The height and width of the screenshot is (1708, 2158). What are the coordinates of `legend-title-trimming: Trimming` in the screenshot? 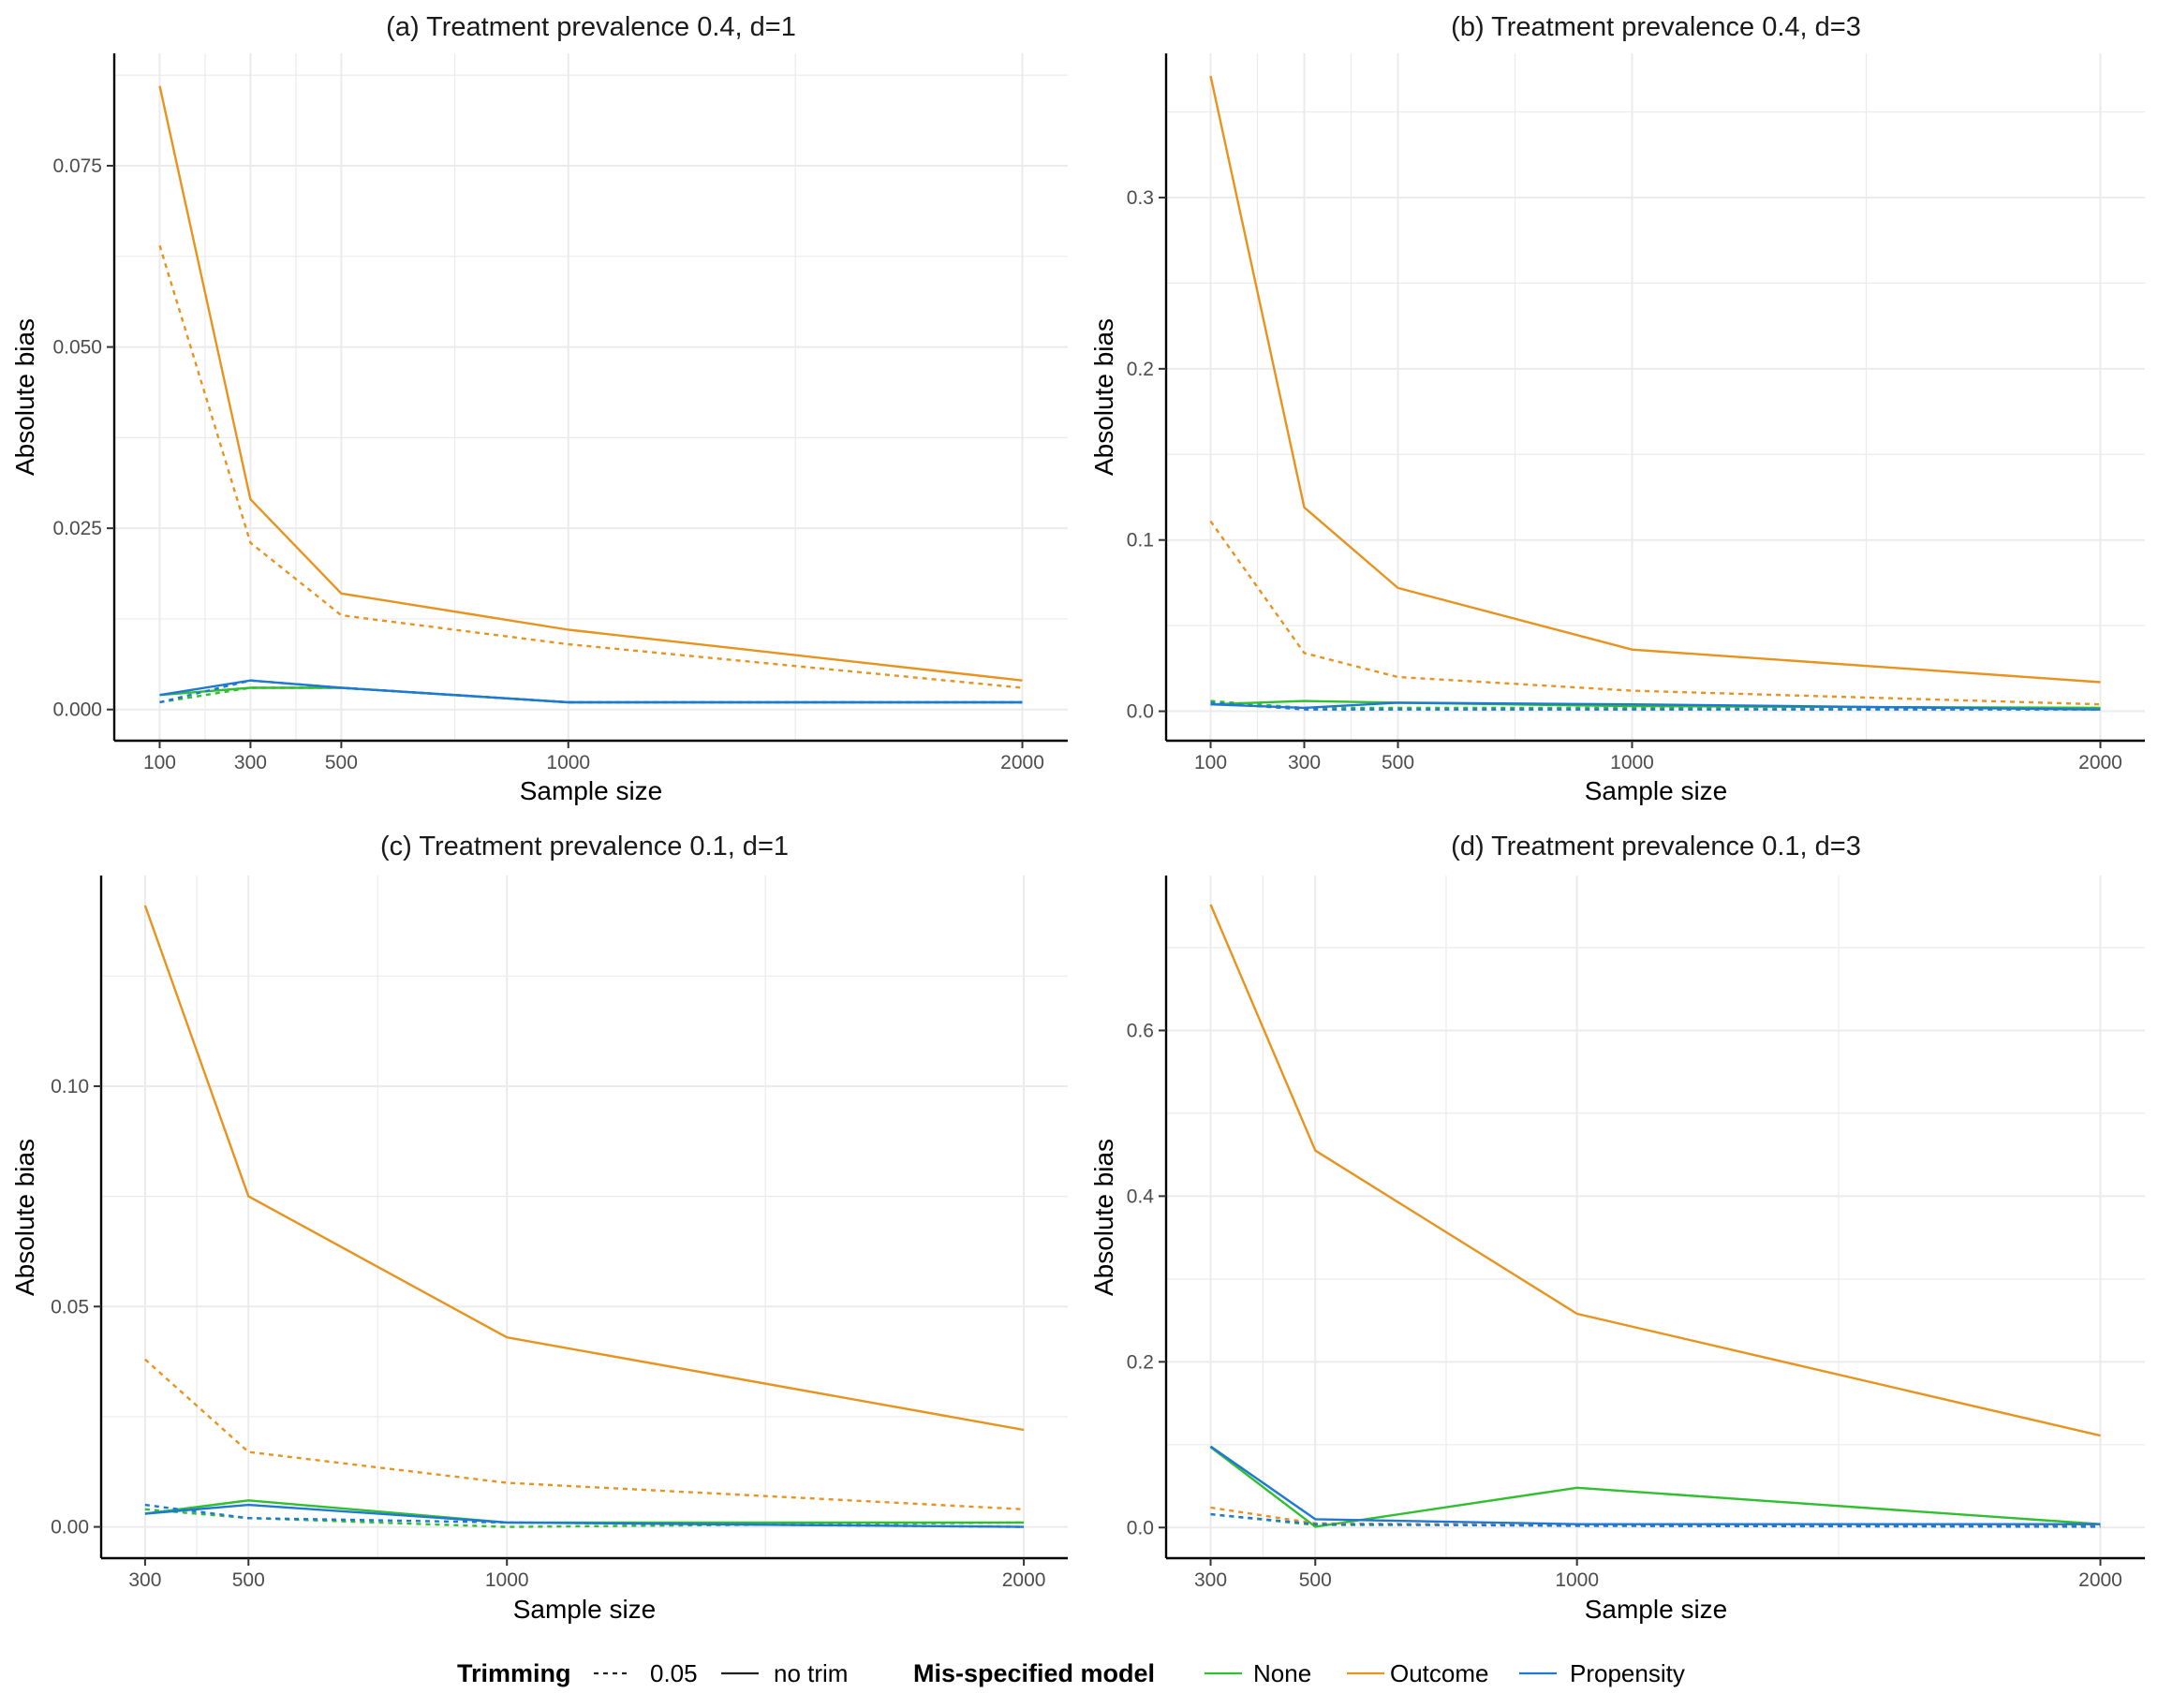 It's located at (514, 1673).